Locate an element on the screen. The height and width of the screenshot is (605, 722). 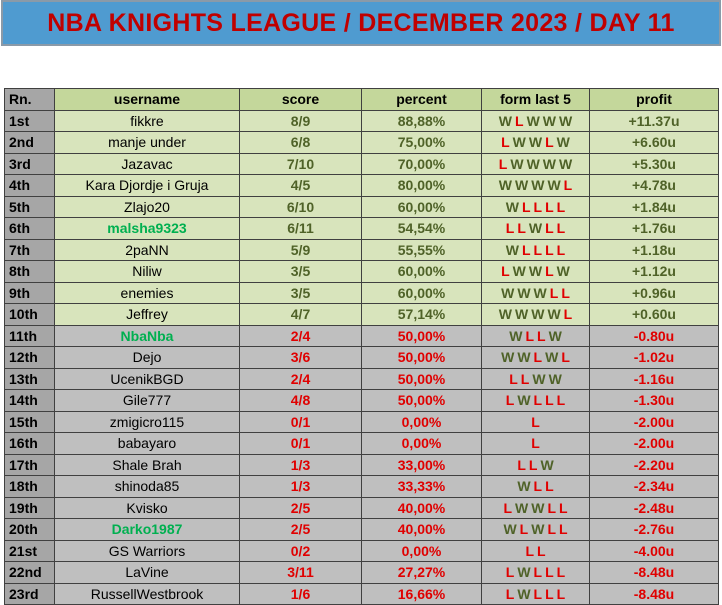
row: 23rd RussellWestbrook 1/6 16,66% L W L L L -8.48u is located at coordinates (361, 593).